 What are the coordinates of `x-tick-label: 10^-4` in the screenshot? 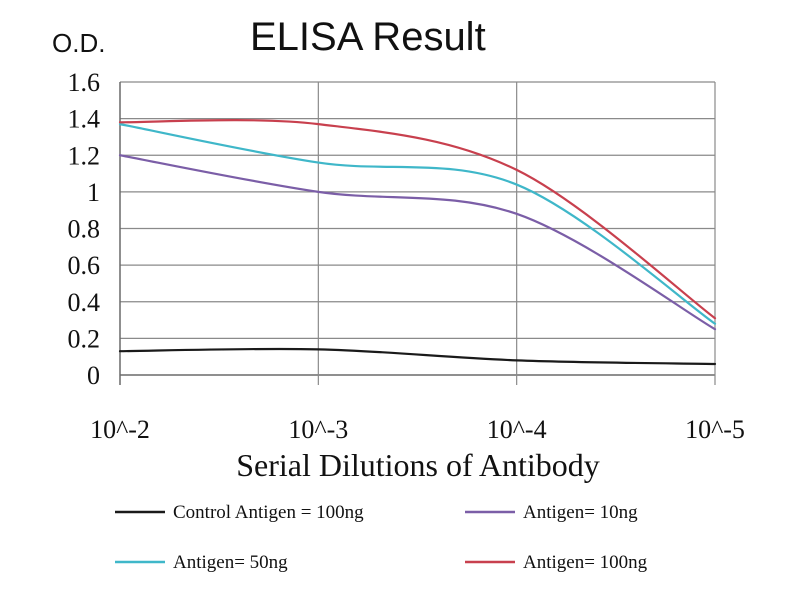 It's located at (517, 429).